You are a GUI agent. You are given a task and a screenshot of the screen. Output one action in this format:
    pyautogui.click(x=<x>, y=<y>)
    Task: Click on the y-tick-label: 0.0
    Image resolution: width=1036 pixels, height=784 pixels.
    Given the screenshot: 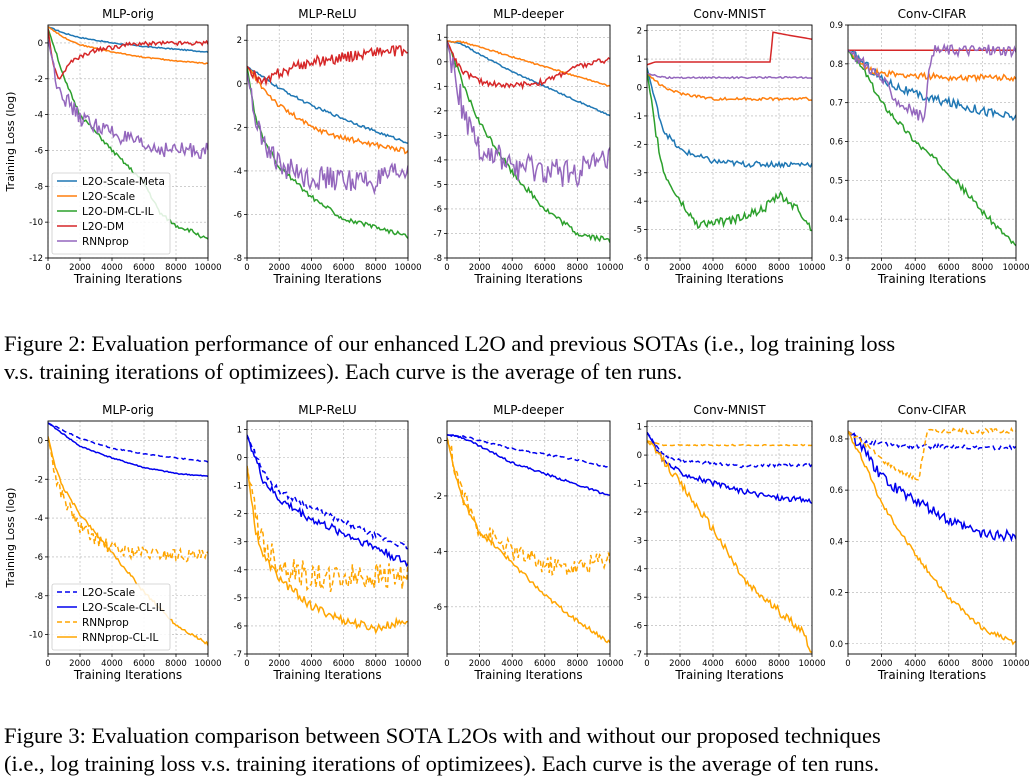 What is the action you would take?
    pyautogui.click(x=836, y=645)
    